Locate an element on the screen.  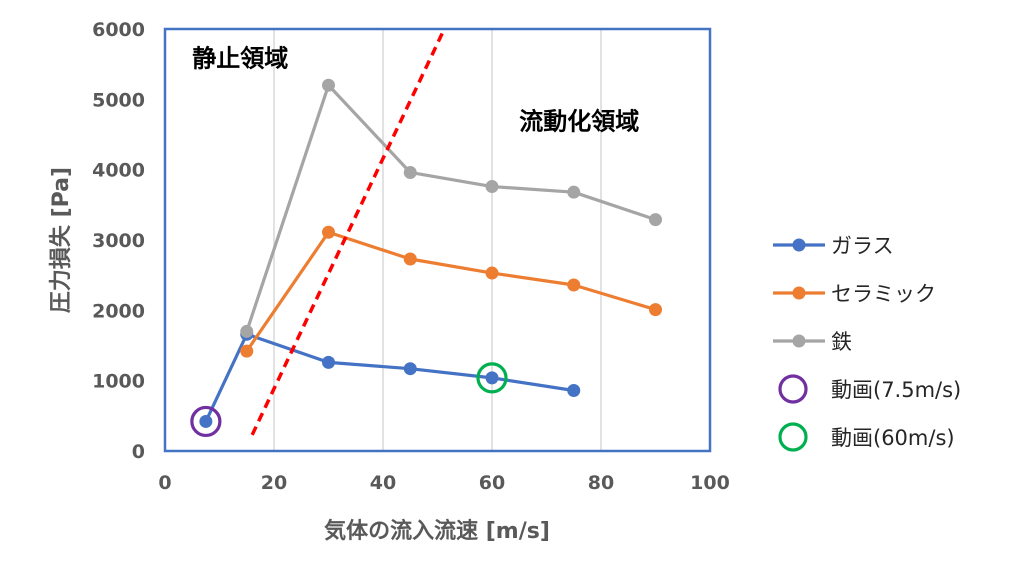
y-axis-ticks: 0 1000 2000 3000 4000 5000 6000 is located at coordinates (118, 241).